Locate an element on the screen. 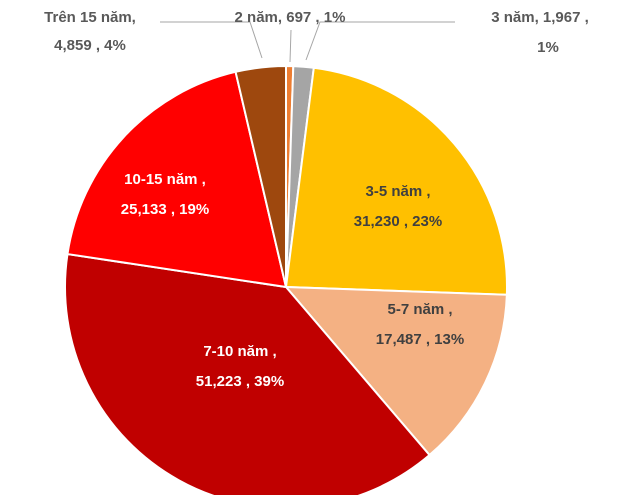 This screenshot has width=622, height=495. data-label: 17,487 , 13% is located at coordinates (420, 339).